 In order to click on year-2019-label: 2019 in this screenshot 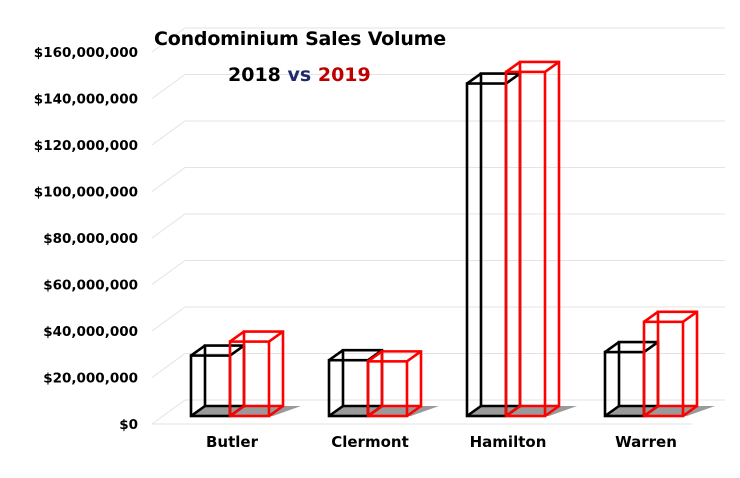, I will do `click(344, 75)`.